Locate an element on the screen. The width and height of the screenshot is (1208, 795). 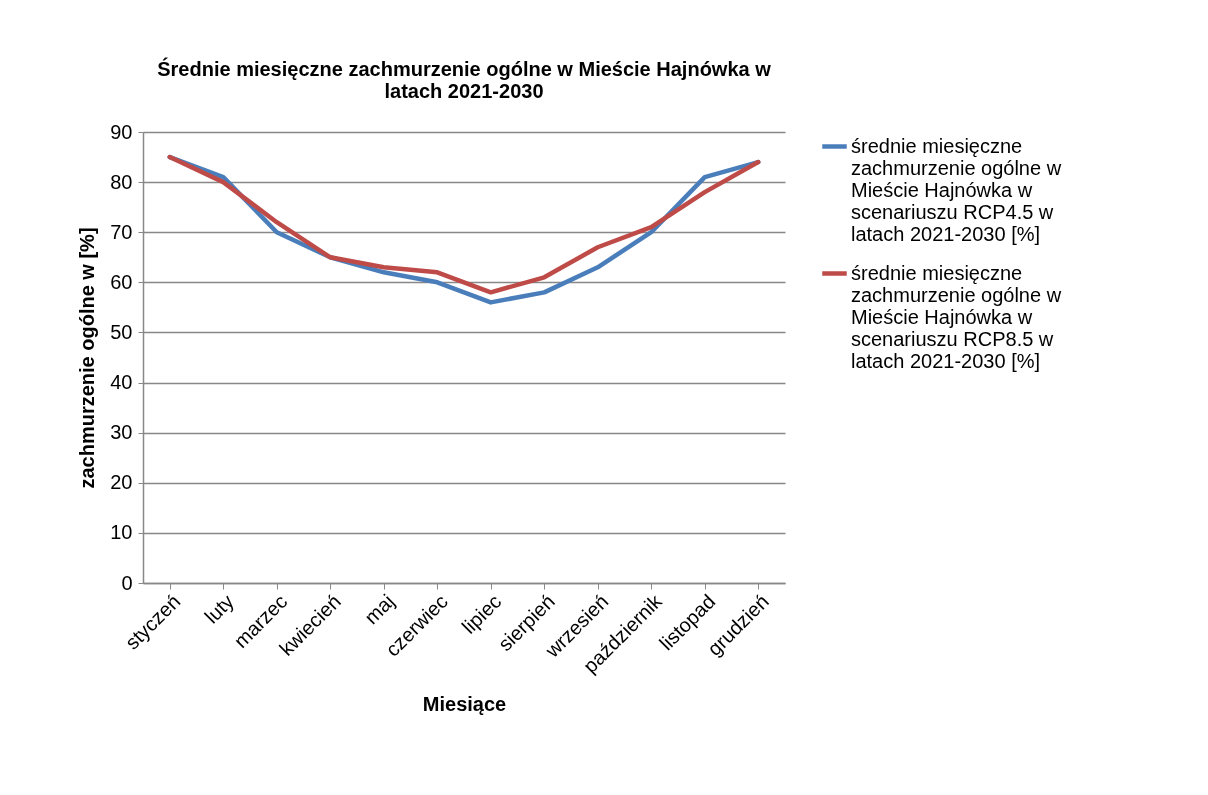
x-axis-title: Miesiące is located at coordinates (464, 704).